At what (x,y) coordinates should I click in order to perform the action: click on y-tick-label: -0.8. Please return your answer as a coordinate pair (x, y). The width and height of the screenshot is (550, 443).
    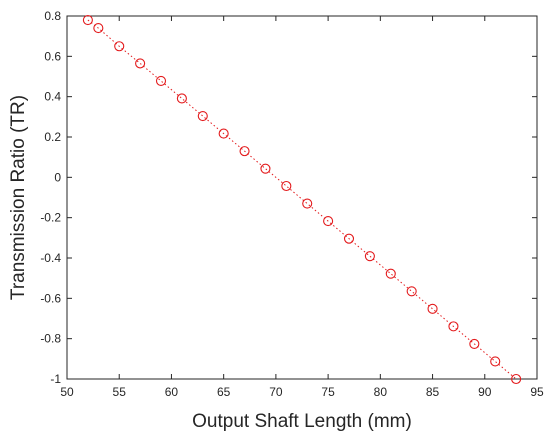
    Looking at the image, I should click on (50, 339).